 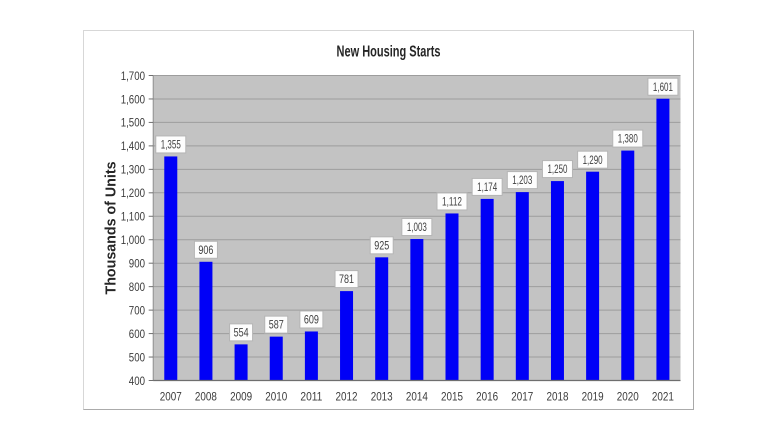 What do you see at coordinates (133, 240) in the screenshot?
I see `svg-text: 1,000` at bounding box center [133, 240].